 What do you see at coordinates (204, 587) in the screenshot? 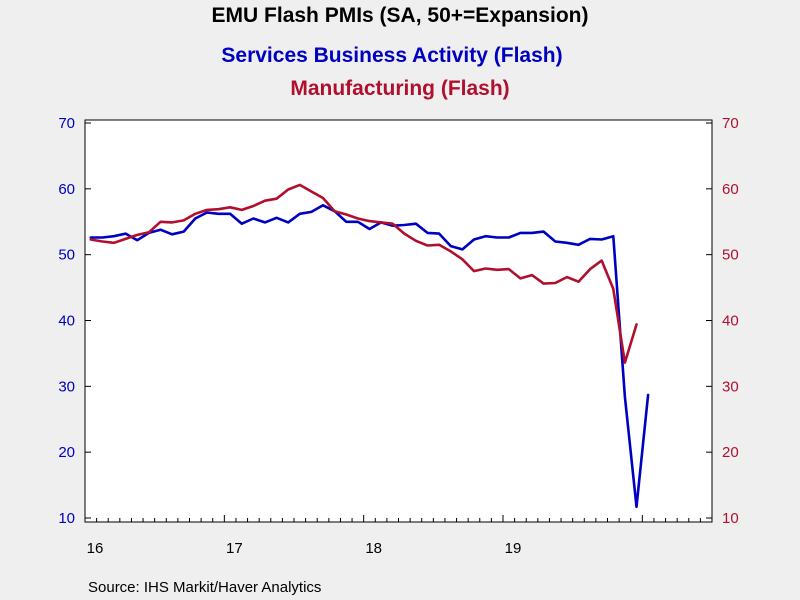
I see `source-note: Source: IHS Markit/Haver Analytics` at bounding box center [204, 587].